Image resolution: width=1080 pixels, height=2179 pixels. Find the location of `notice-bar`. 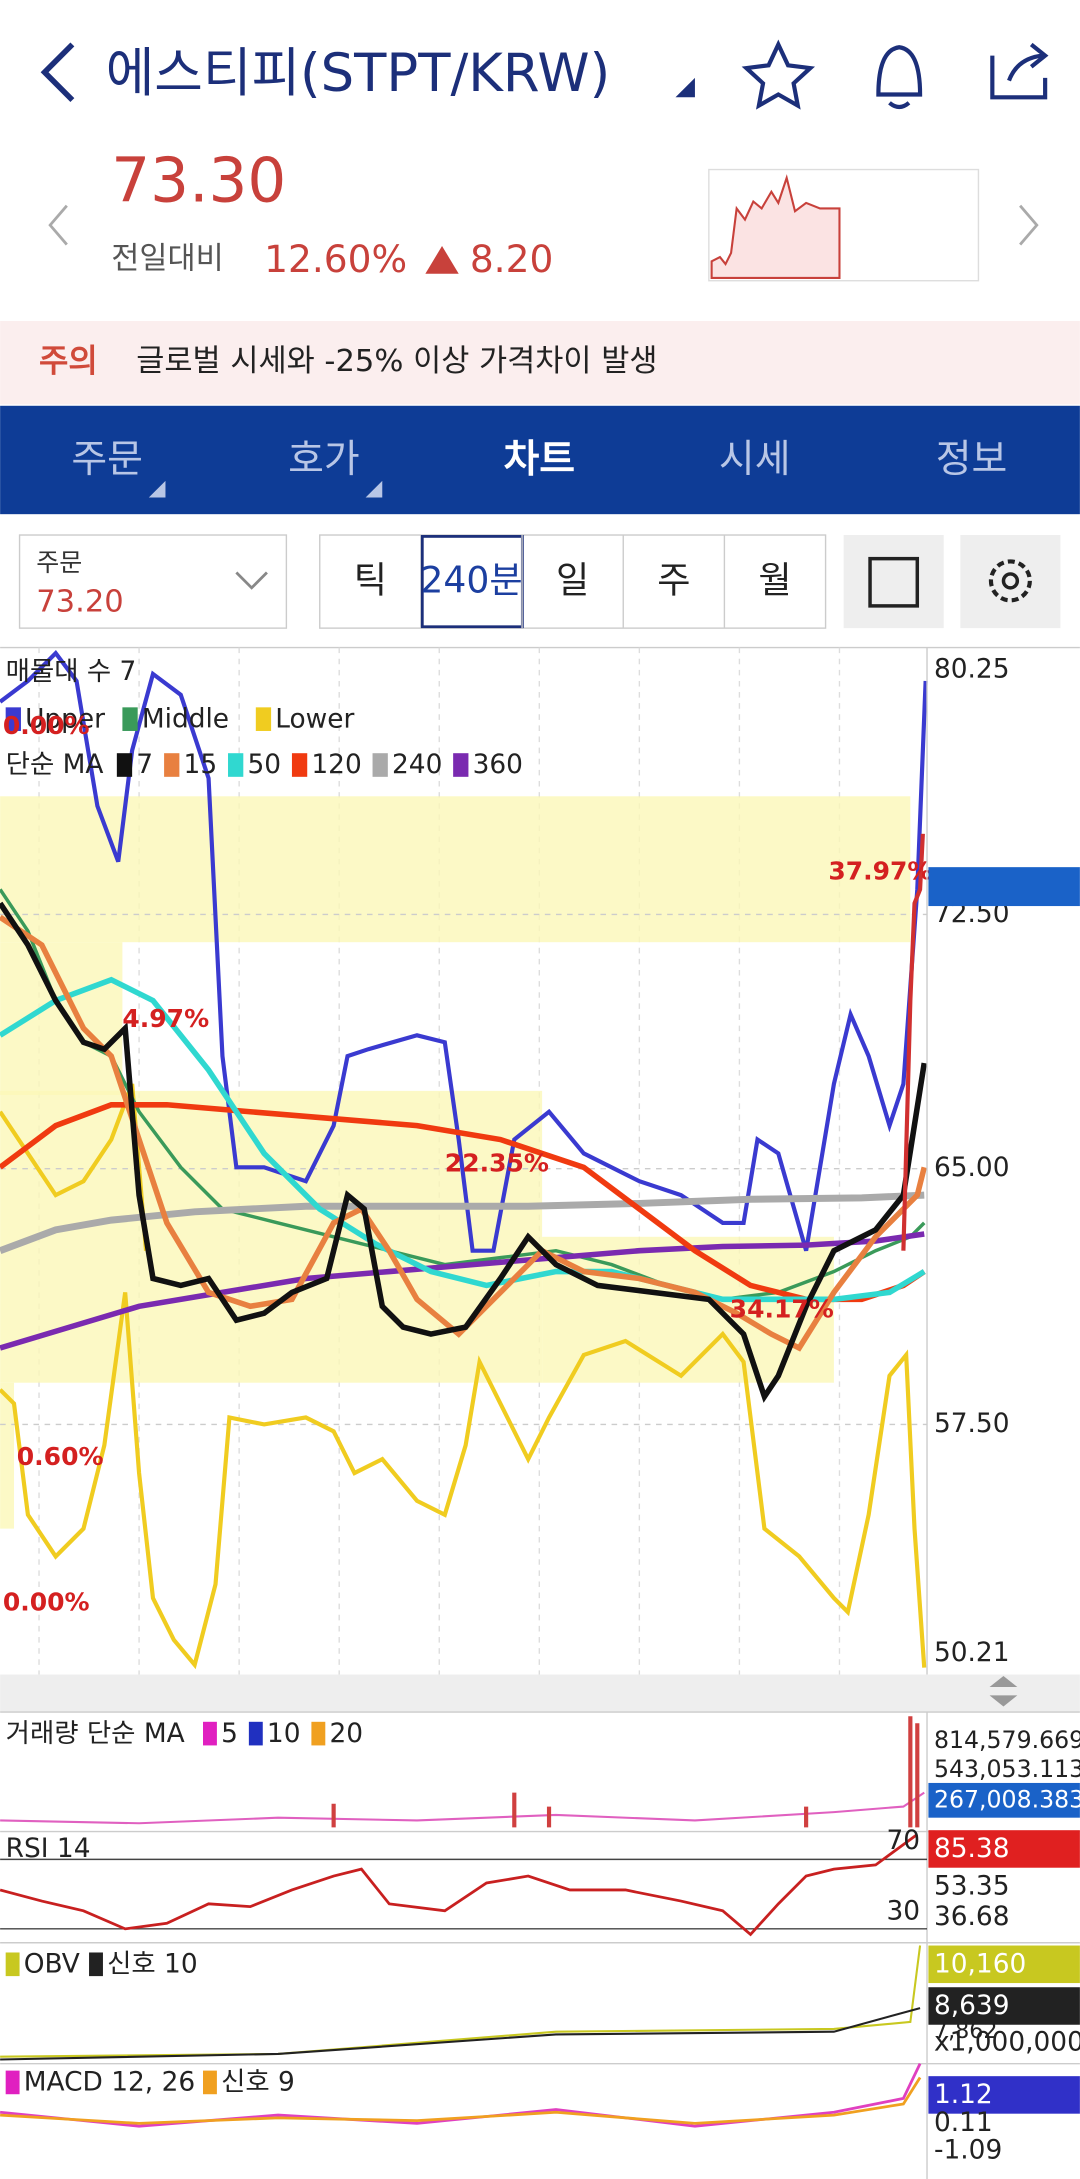

notice-bar is located at coordinates (540, 363).